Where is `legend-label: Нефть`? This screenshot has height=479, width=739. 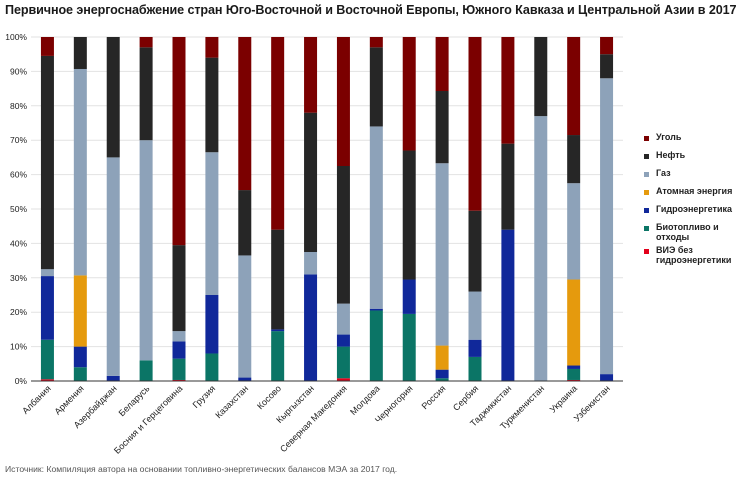
legend-label: Нефть is located at coordinates (671, 155).